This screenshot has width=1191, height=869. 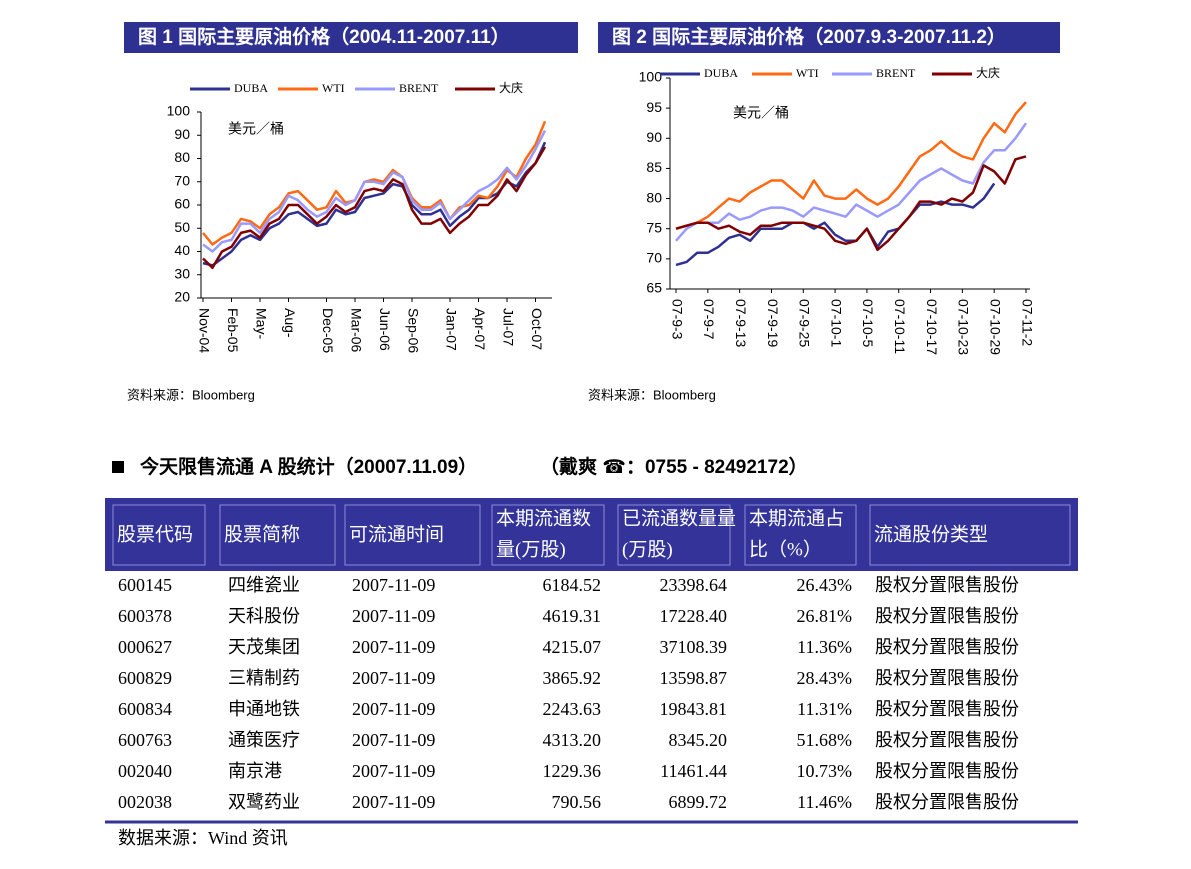 I want to click on x-tick-label: 07-9-25, so click(x=805, y=323).